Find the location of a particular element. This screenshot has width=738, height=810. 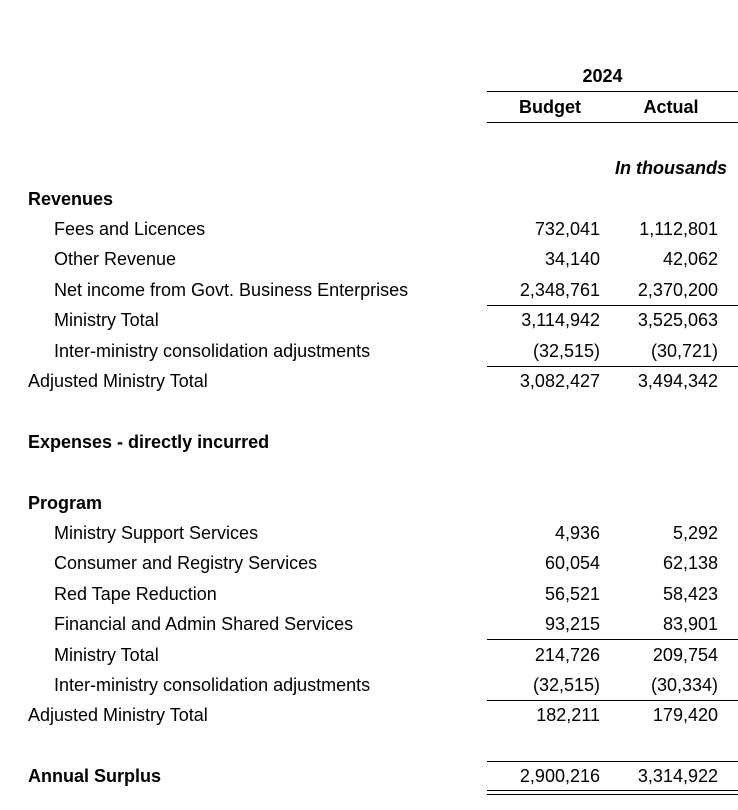

budget-column-header: Budget is located at coordinates (550, 107).